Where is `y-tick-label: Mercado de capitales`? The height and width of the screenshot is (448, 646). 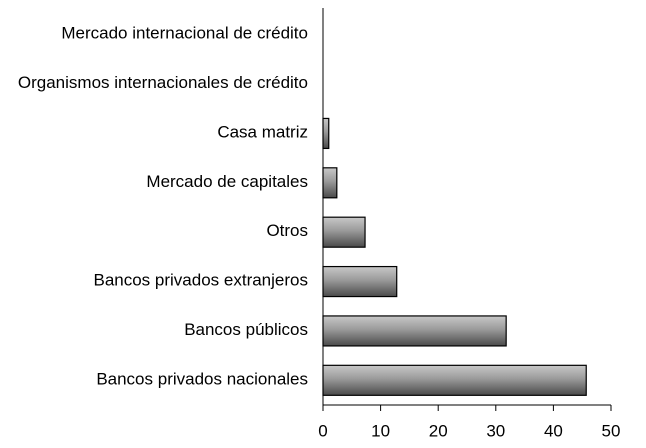 y-tick-label: Mercado de capitales is located at coordinates (227, 181).